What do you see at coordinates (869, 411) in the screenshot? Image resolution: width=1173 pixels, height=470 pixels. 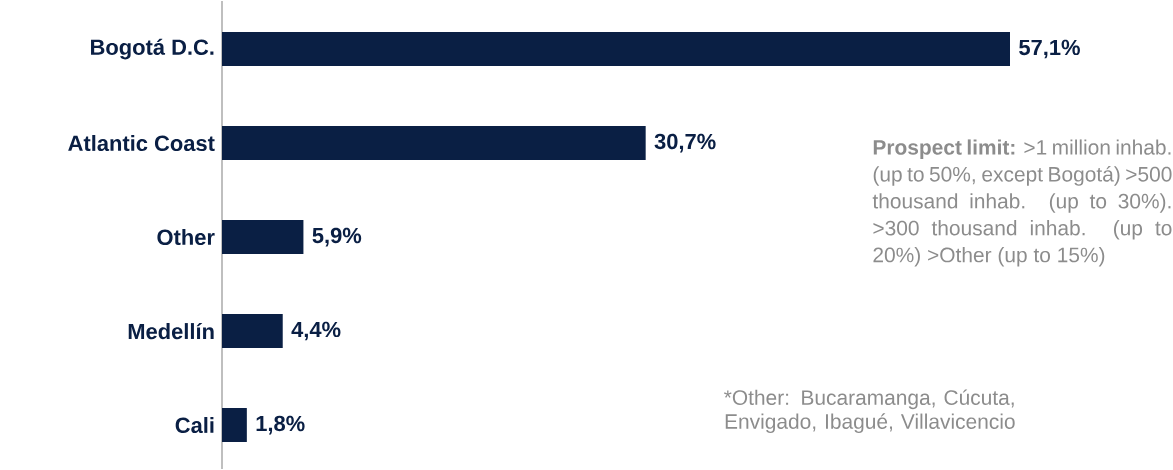 I see `annotation: *Other: Bucaramanga, Cúcuta, Envigado, Ibagué, Villavicencio` at bounding box center [869, 411].